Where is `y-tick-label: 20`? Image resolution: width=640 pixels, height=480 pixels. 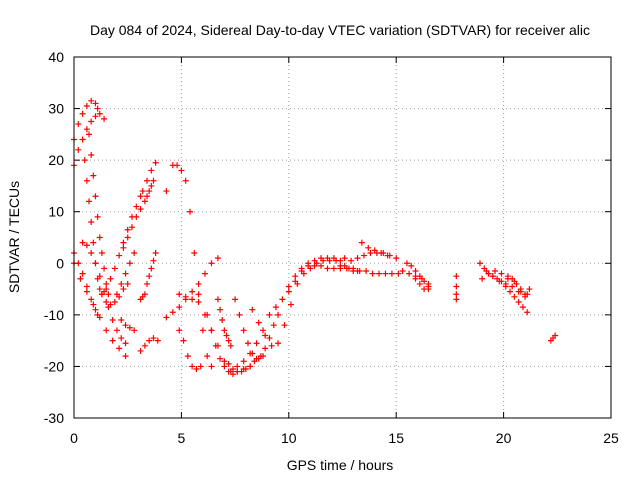
y-tick-label: 20 is located at coordinates (56, 160).